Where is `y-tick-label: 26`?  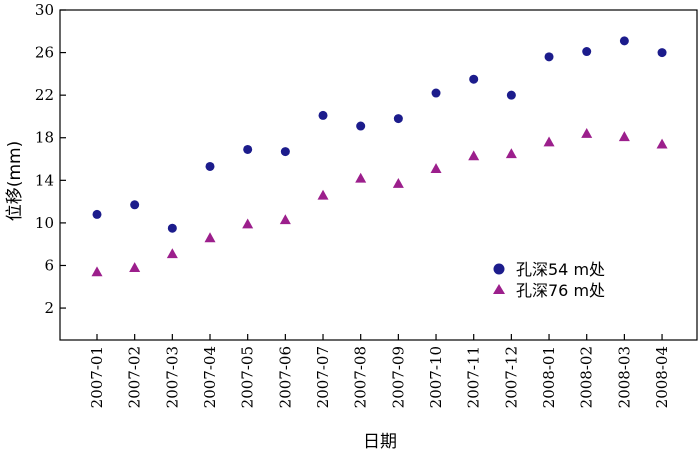
y-tick-label: 26 is located at coordinates (44, 53).